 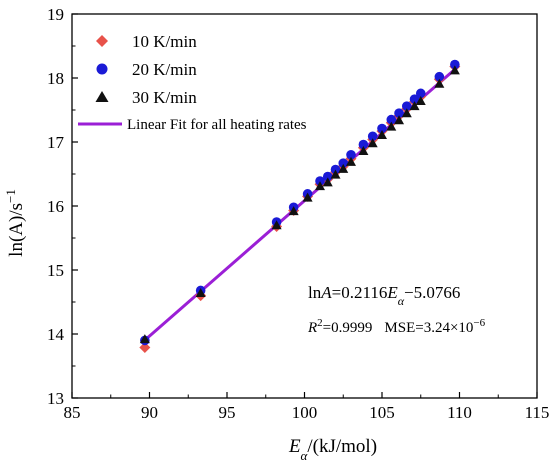 I want to click on legend-label-10k: 10 K/min, so click(x=164, y=41).